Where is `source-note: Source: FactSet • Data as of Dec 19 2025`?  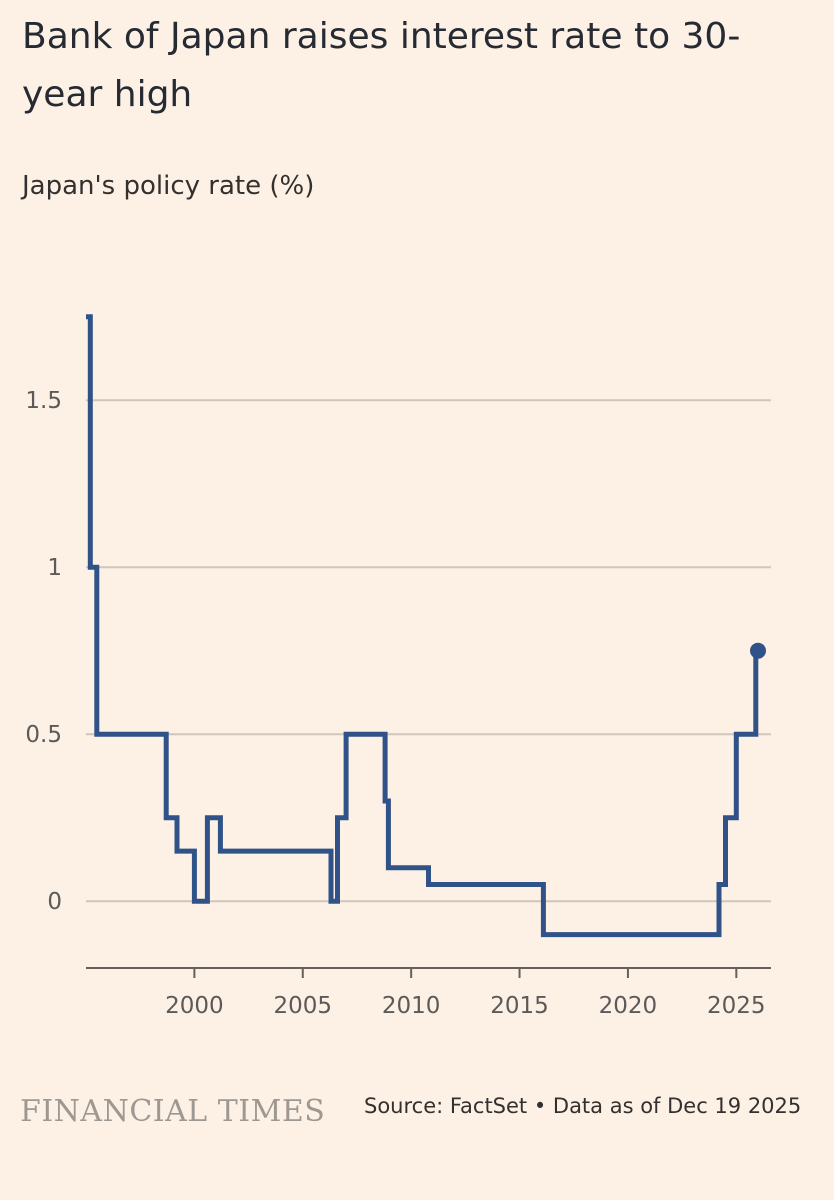
source-note: Source: FactSet • Data as of Dec 19 2025 is located at coordinates (583, 1106).